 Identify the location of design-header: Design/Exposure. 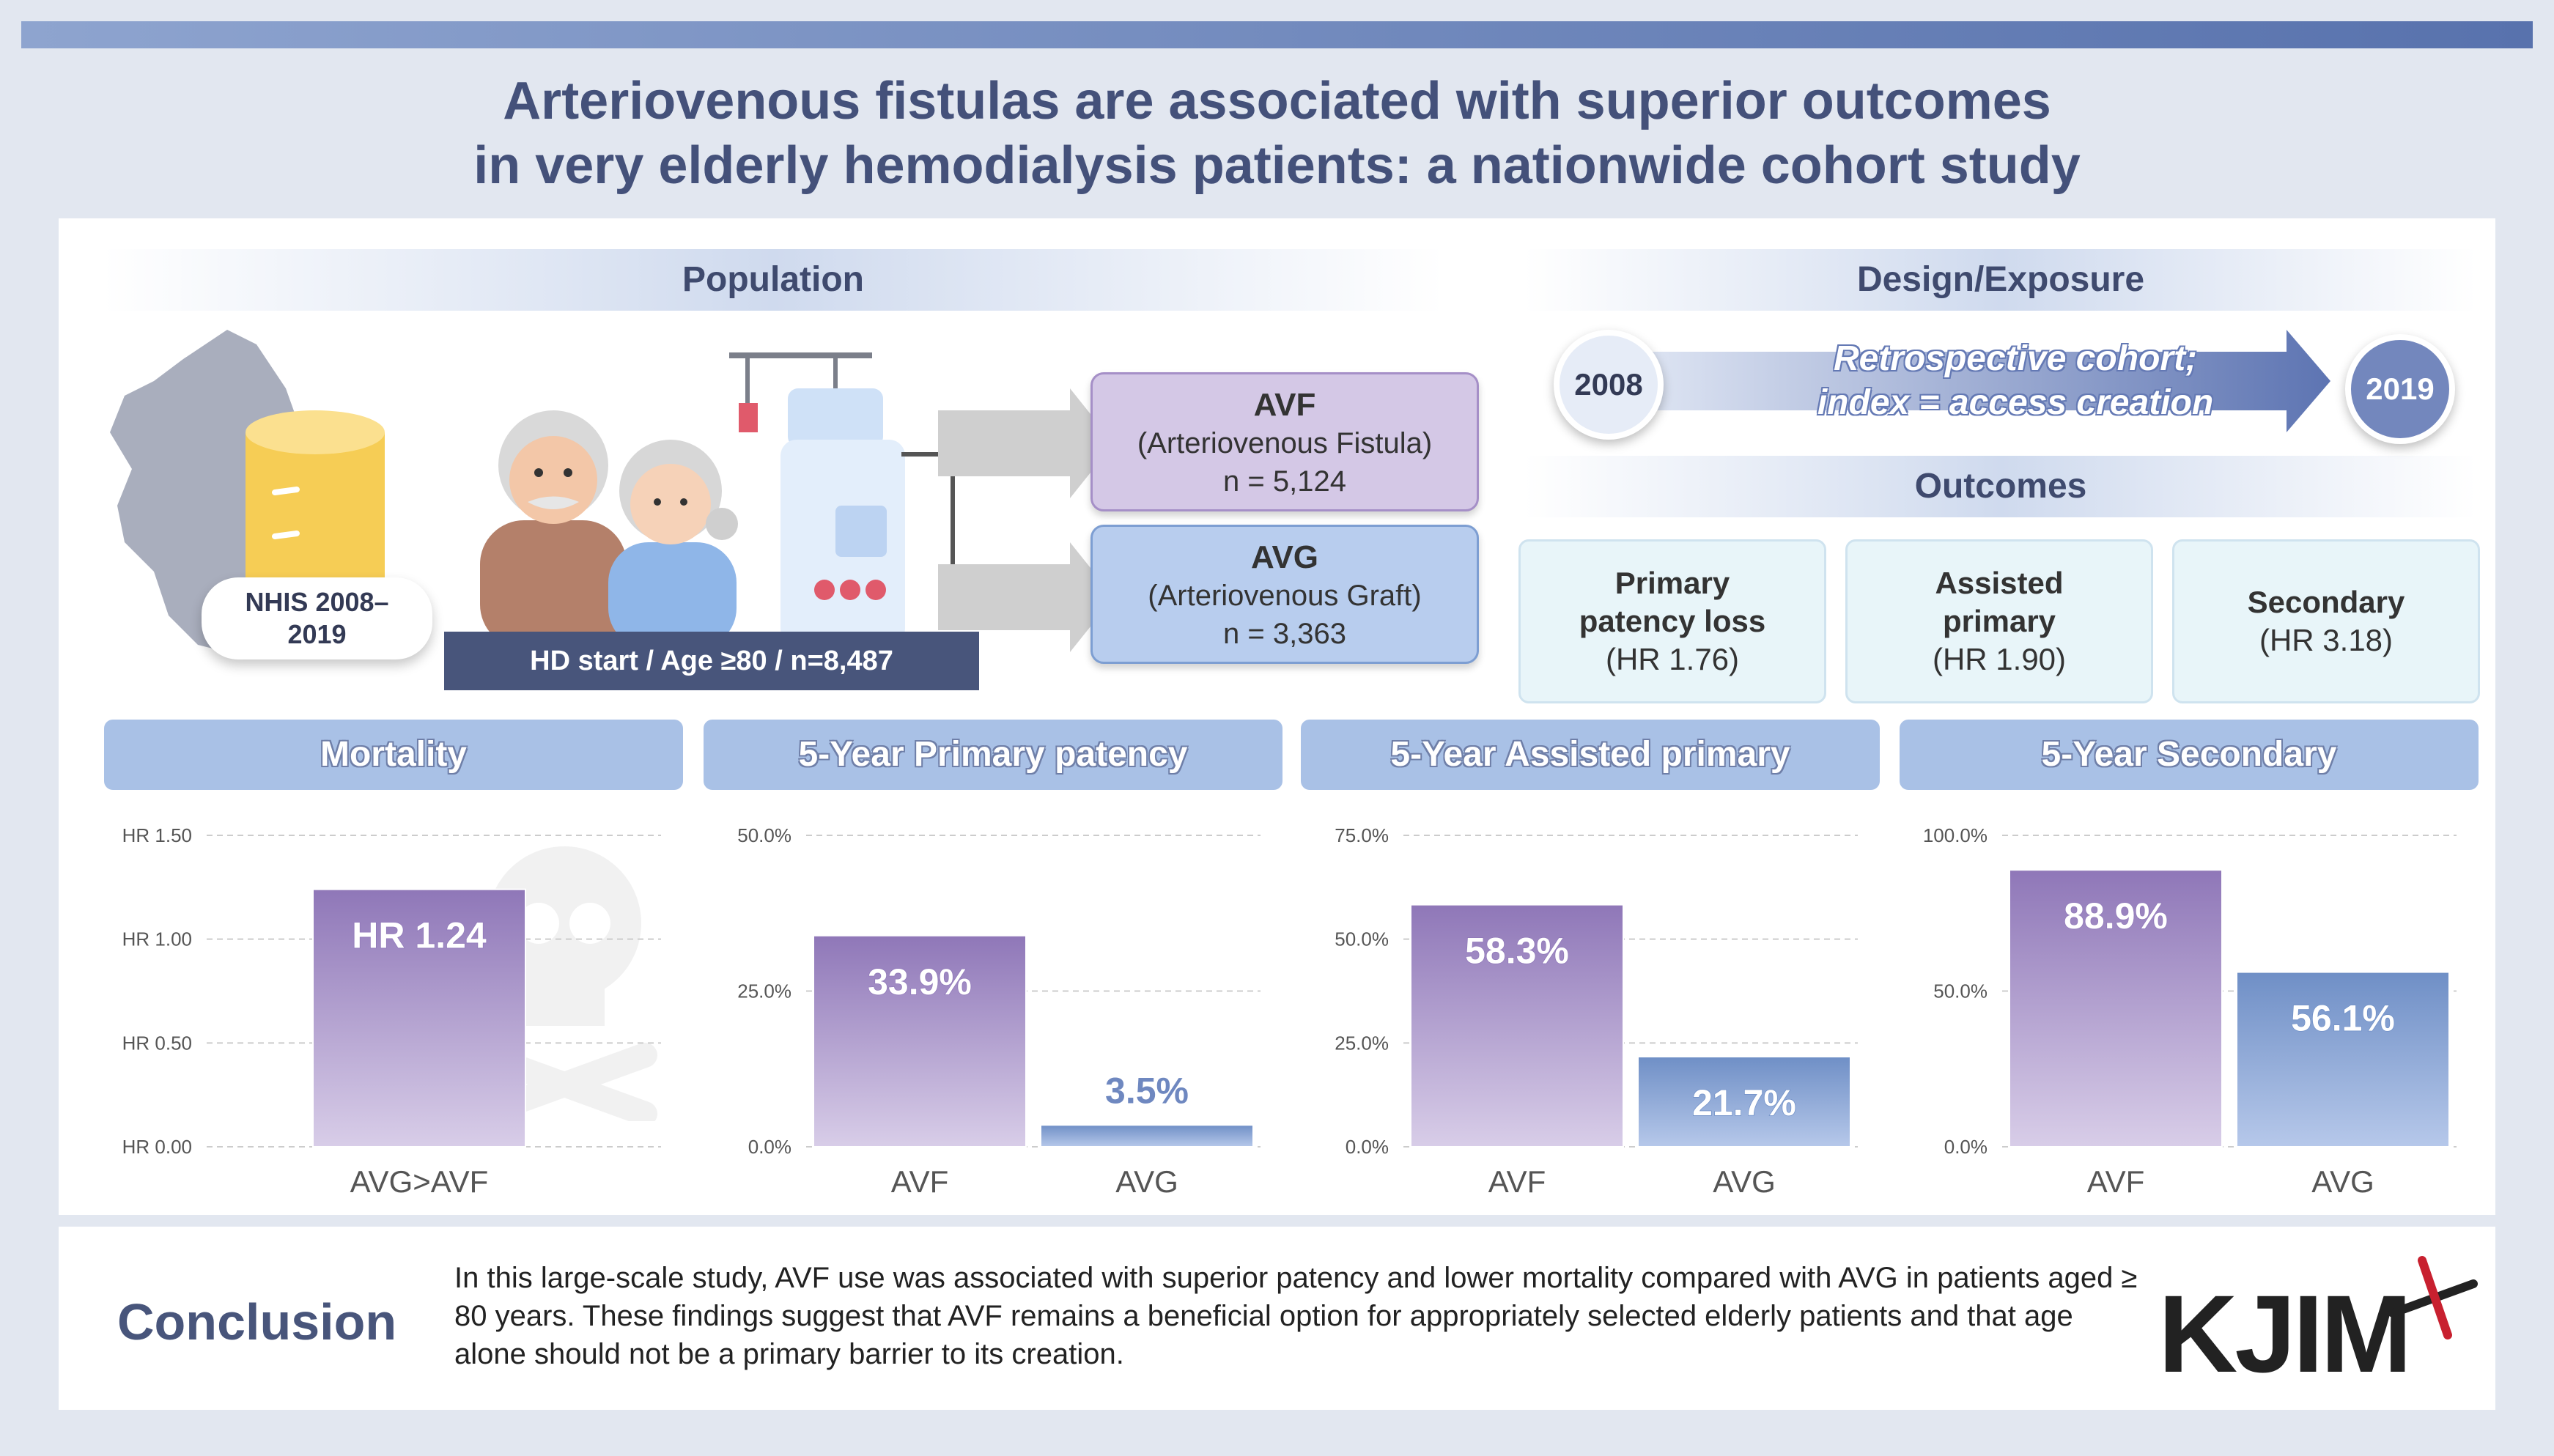
(2001, 280).